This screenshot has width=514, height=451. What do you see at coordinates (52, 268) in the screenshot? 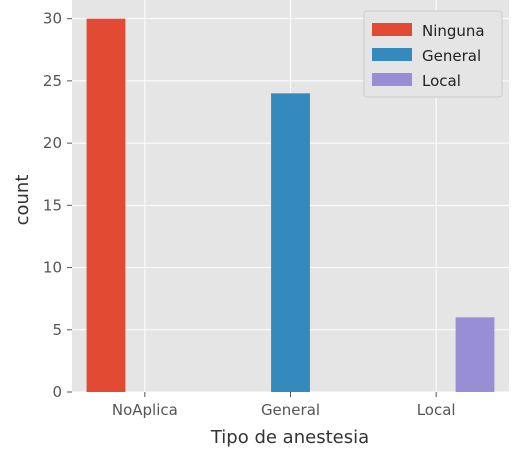
I see `y-tick-label-10: 10` at bounding box center [52, 268].